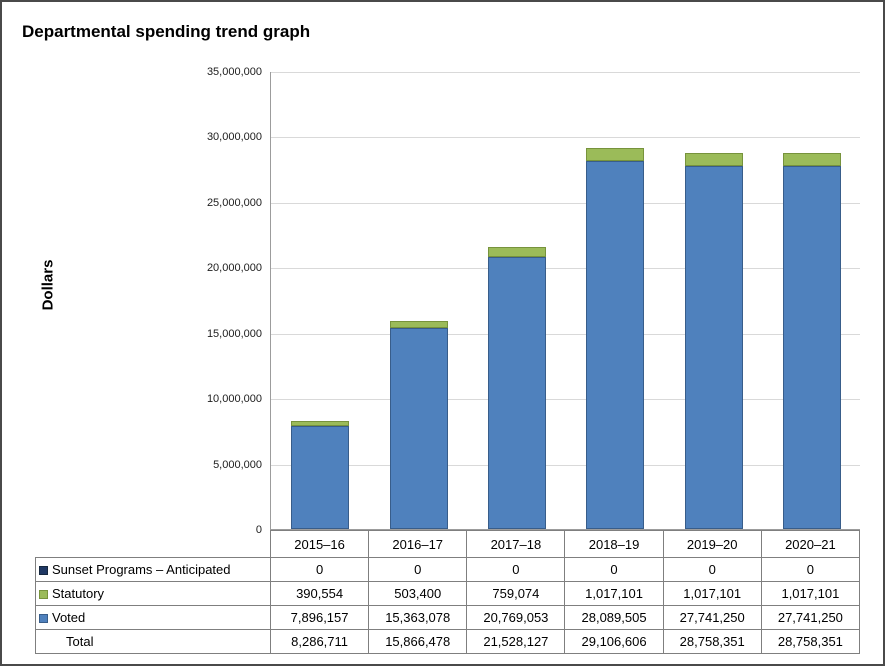  Describe the element at coordinates (48, 285) in the screenshot. I see `y-axis-label: Dollars` at that location.